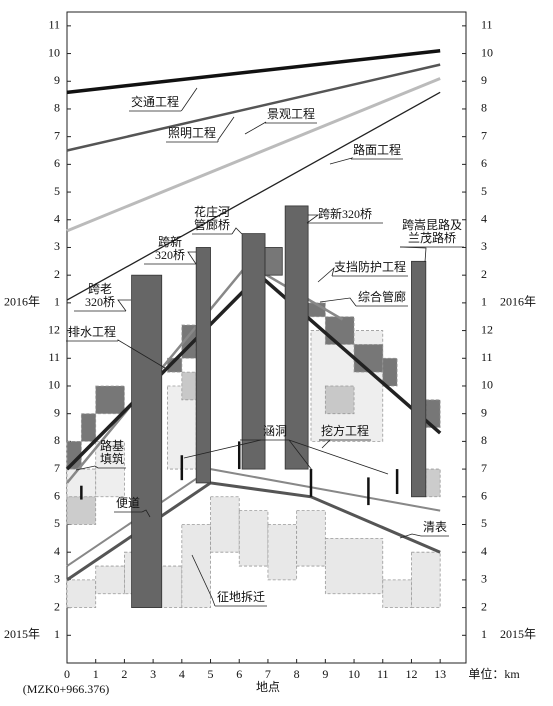 This screenshot has width=553, height=706. Describe the element at coordinates (382, 296) in the screenshot. I see `annotation: 综合管廊` at that location.